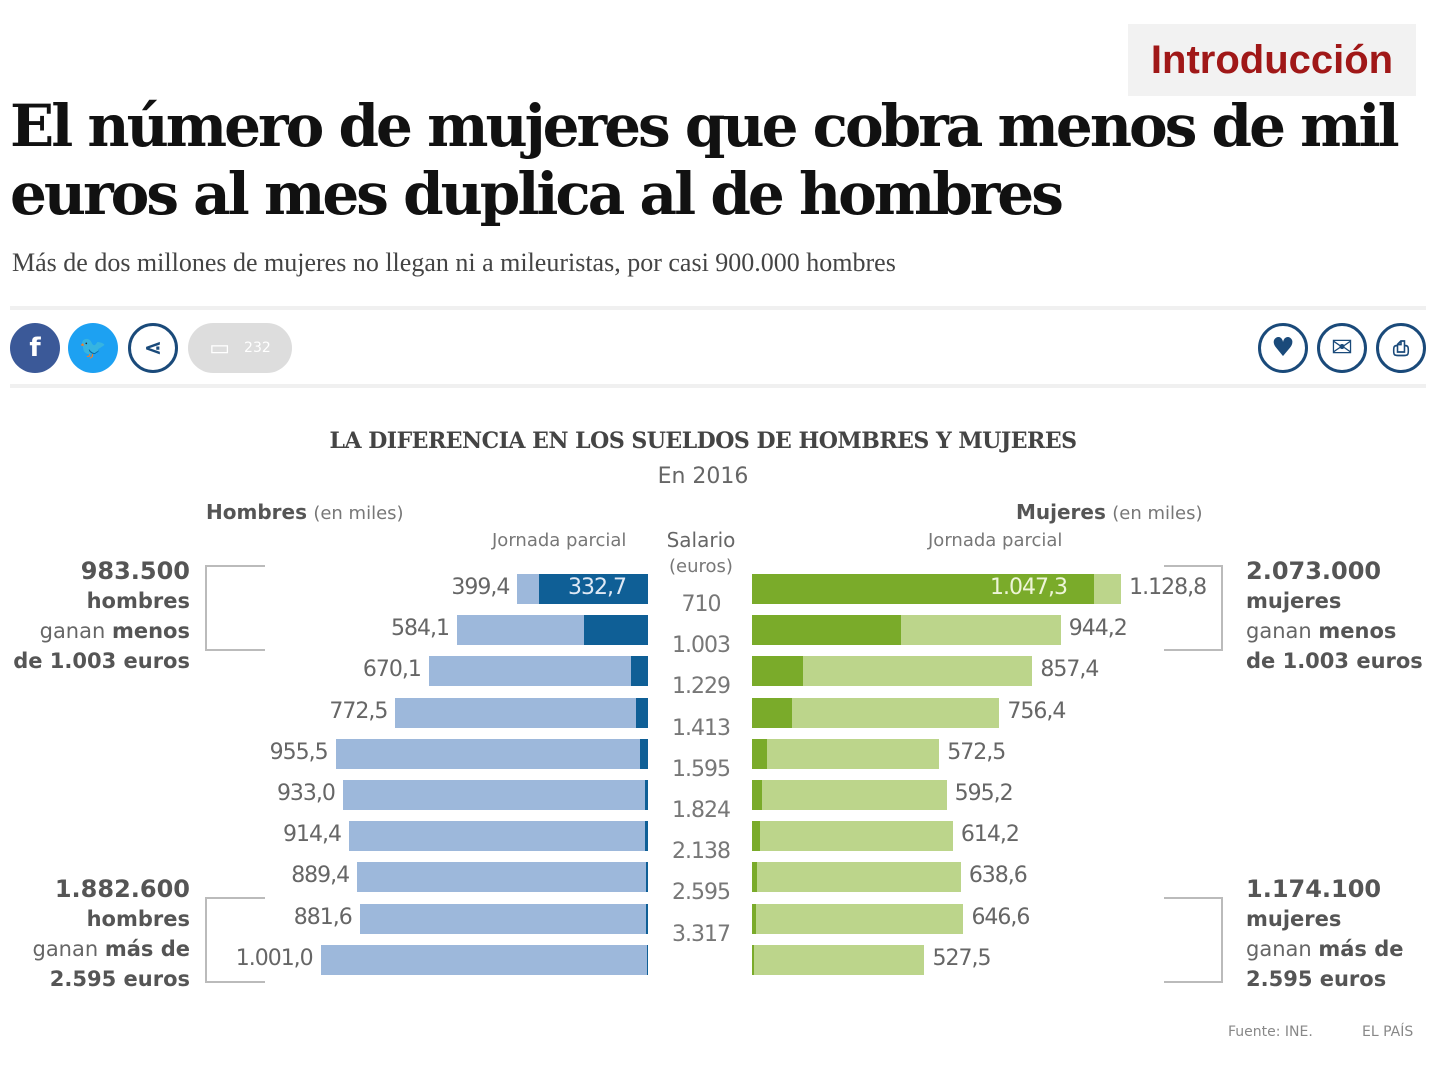 This screenshot has width=1440, height=1080. What do you see at coordinates (701, 934) in the screenshot?
I see `salary-tick-label: 3.317` at bounding box center [701, 934].